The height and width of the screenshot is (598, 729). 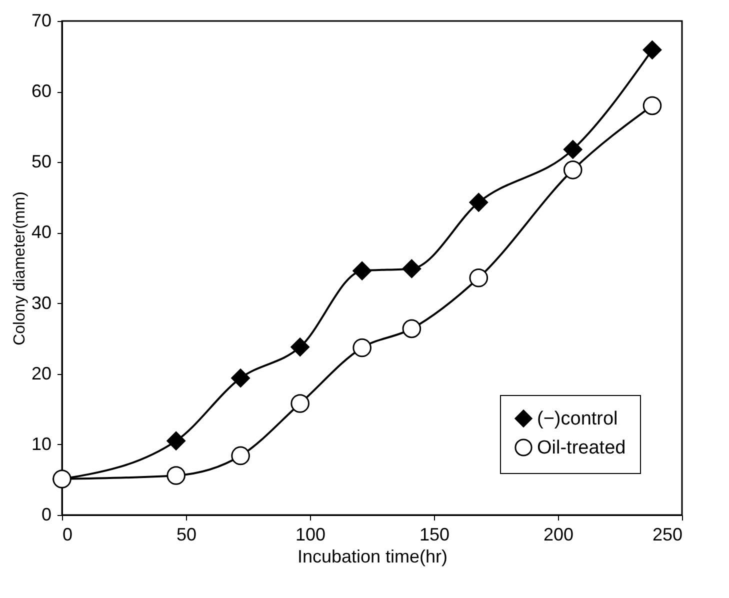 I want to click on y-tick-label: 50, so click(x=41, y=162).